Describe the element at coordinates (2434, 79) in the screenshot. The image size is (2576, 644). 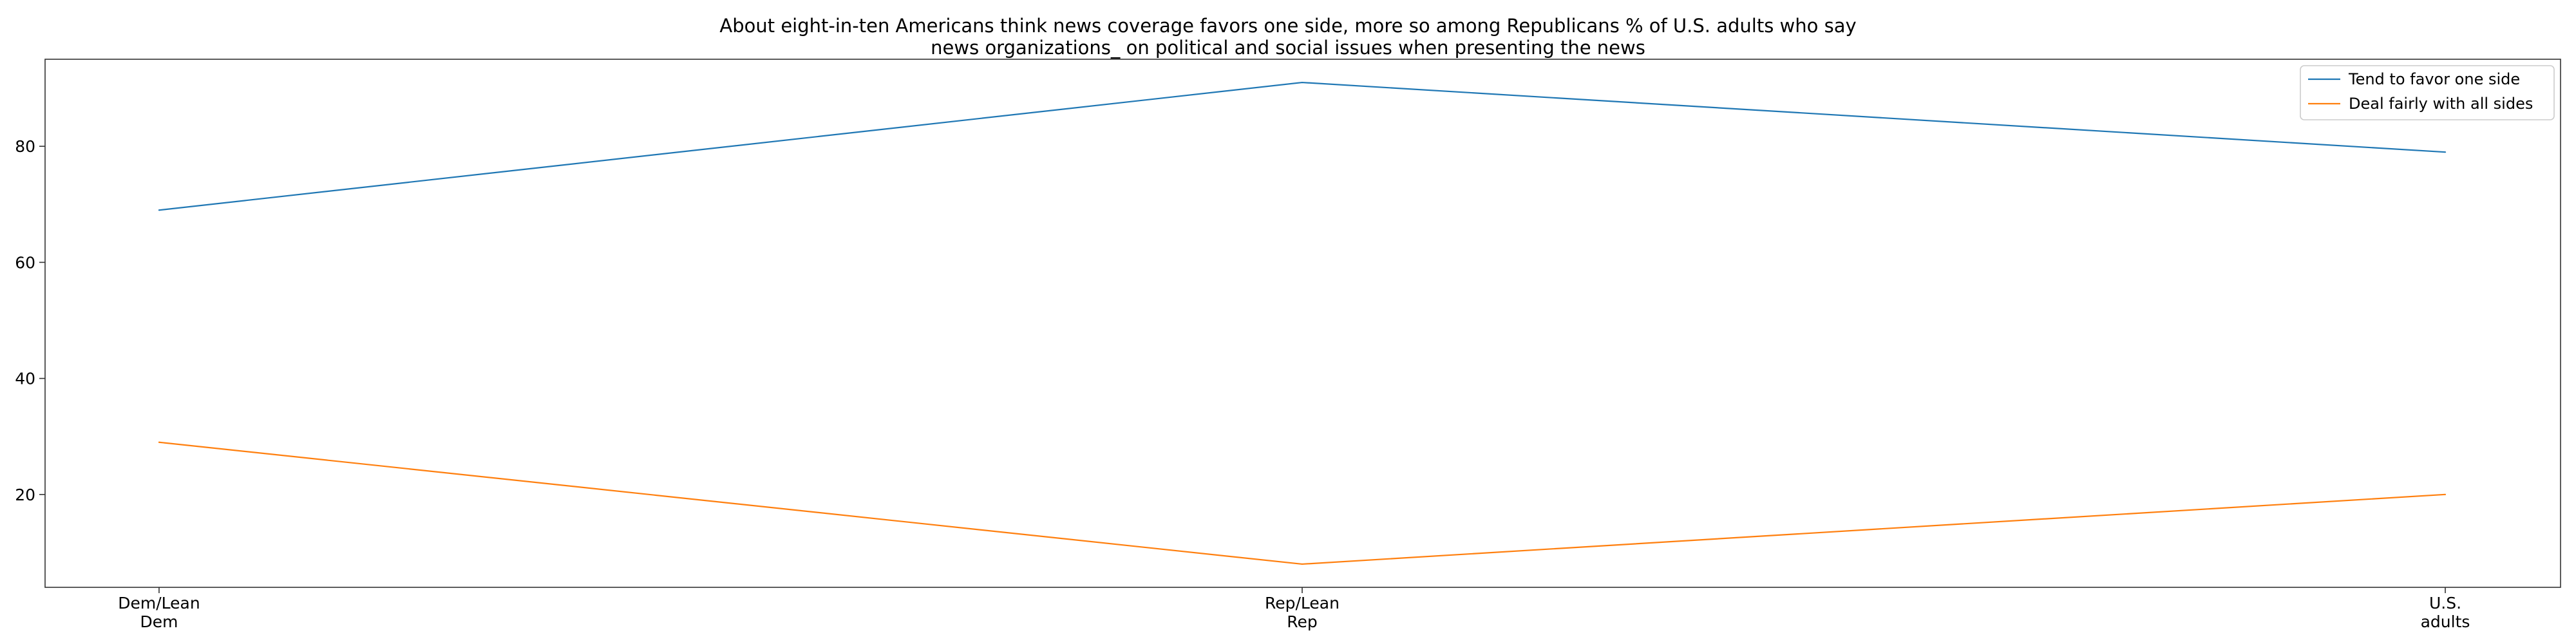
I see `legend-label-series-1: Tend to favor one side` at that location.